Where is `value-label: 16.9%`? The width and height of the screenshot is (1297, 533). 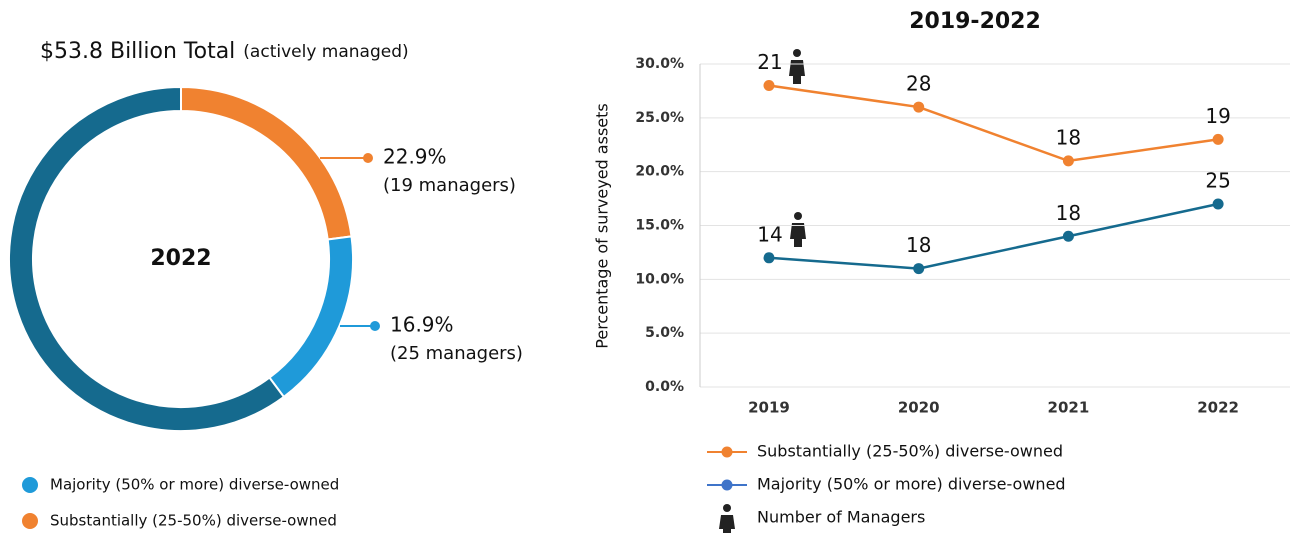
value-label: 16.9% is located at coordinates (422, 325).